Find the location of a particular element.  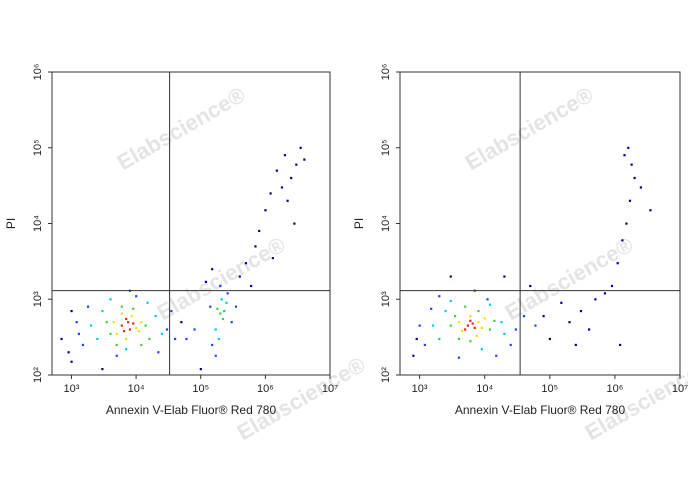

x-tick-label: 10⁴ is located at coordinates (136, 389).